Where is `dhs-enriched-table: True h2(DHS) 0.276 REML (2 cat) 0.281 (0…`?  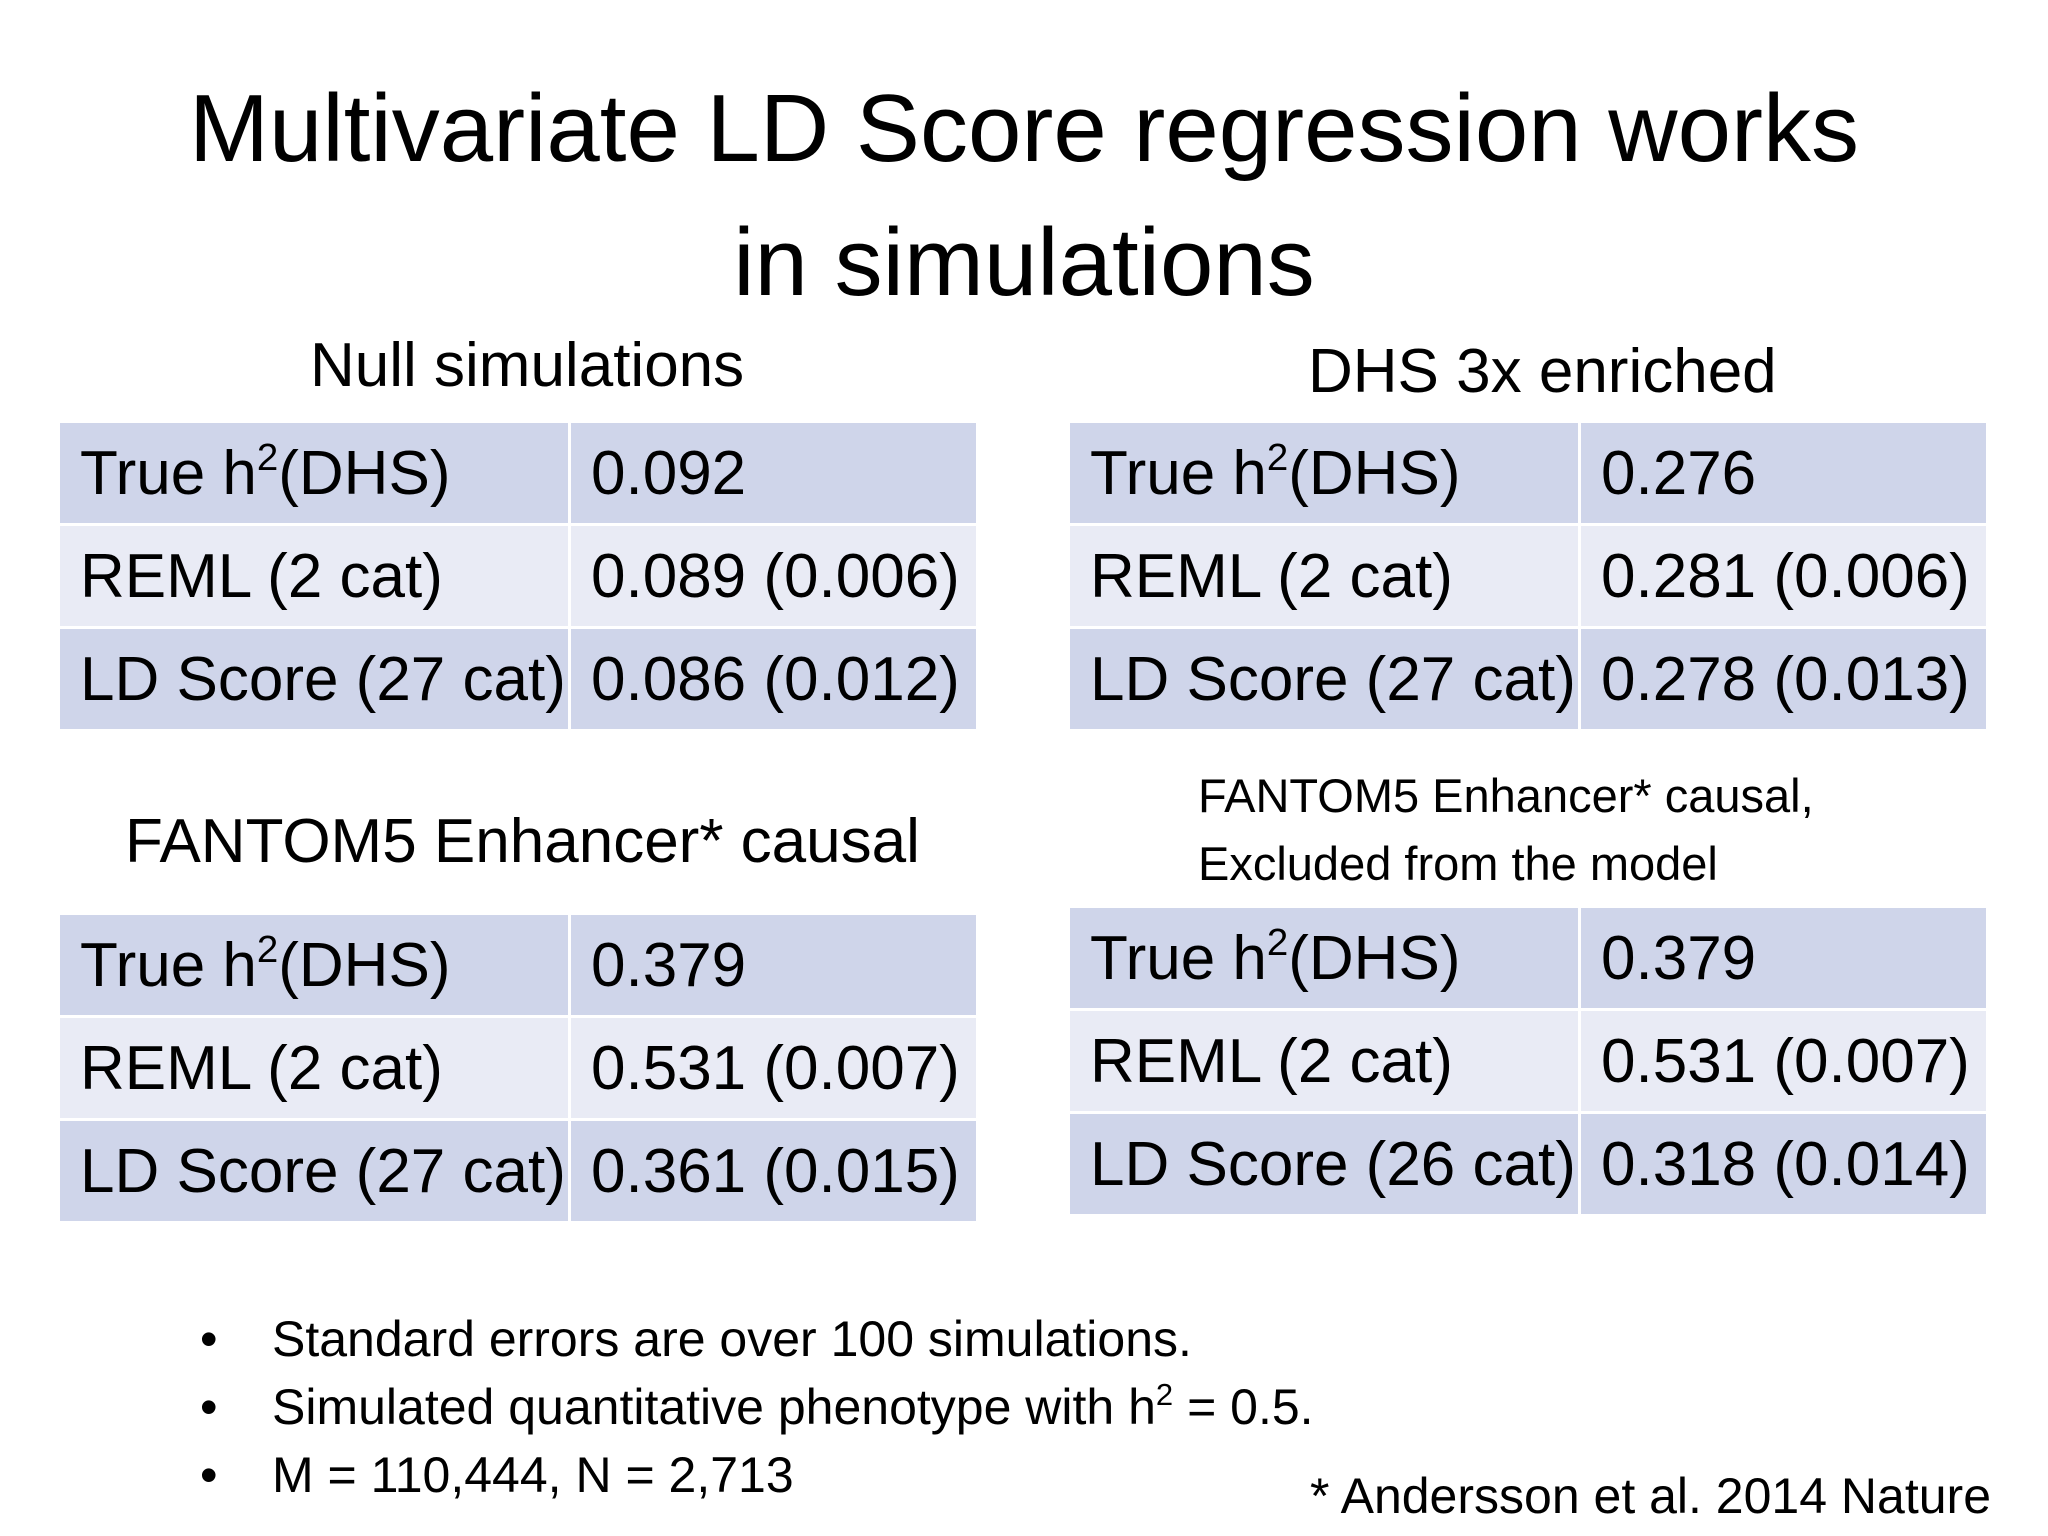 dhs-enriched-table: True h2(DHS) 0.276 REML (2 cat) 0.281 (0… is located at coordinates (1528, 576).